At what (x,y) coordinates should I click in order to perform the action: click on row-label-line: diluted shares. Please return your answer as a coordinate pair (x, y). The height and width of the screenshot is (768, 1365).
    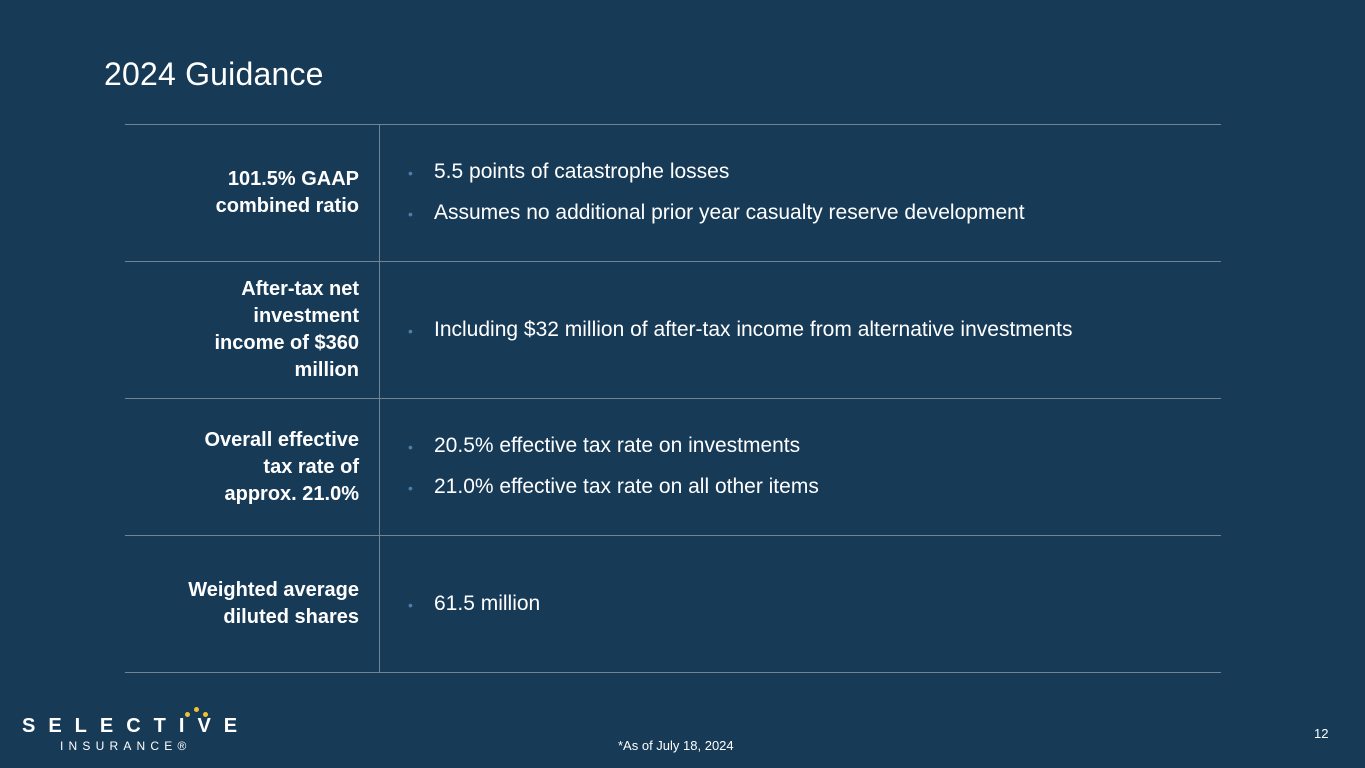
    Looking at the image, I should click on (291, 617).